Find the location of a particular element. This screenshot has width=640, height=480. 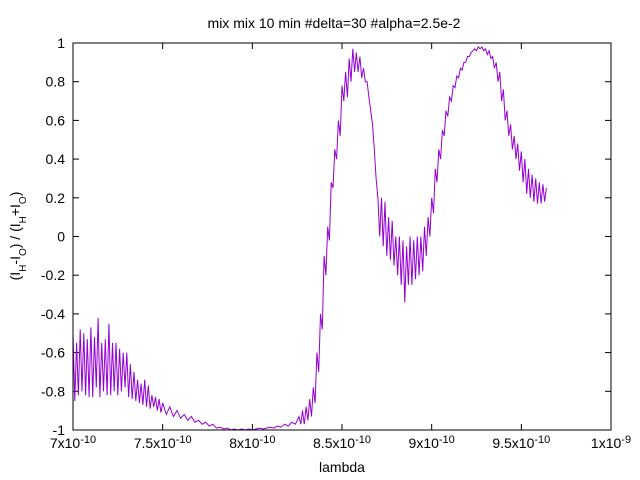

x-tick-mantissa: 9x10 is located at coordinates (424, 443).